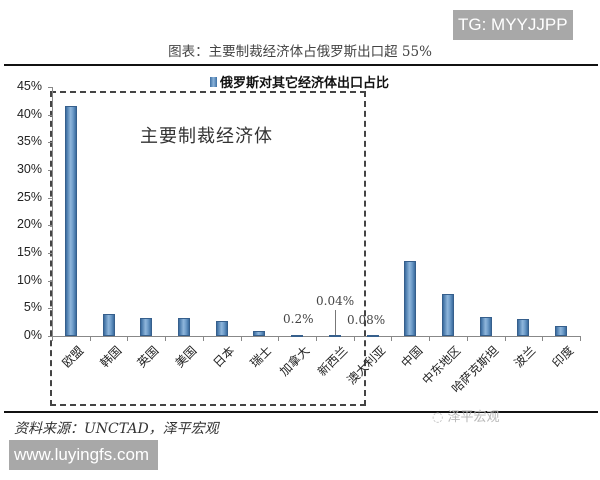 The height and width of the screenshot is (480, 600). Describe the element at coordinates (29, 141) in the screenshot. I see `y-tick-label: 35%` at that location.